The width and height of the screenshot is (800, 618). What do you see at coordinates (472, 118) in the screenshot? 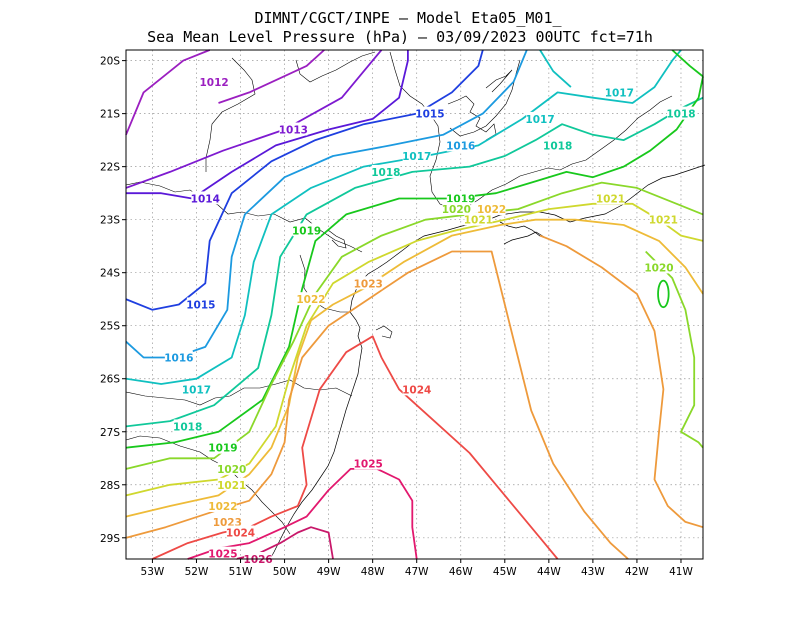
I see `reservoir-lakes` at bounding box center [472, 118].